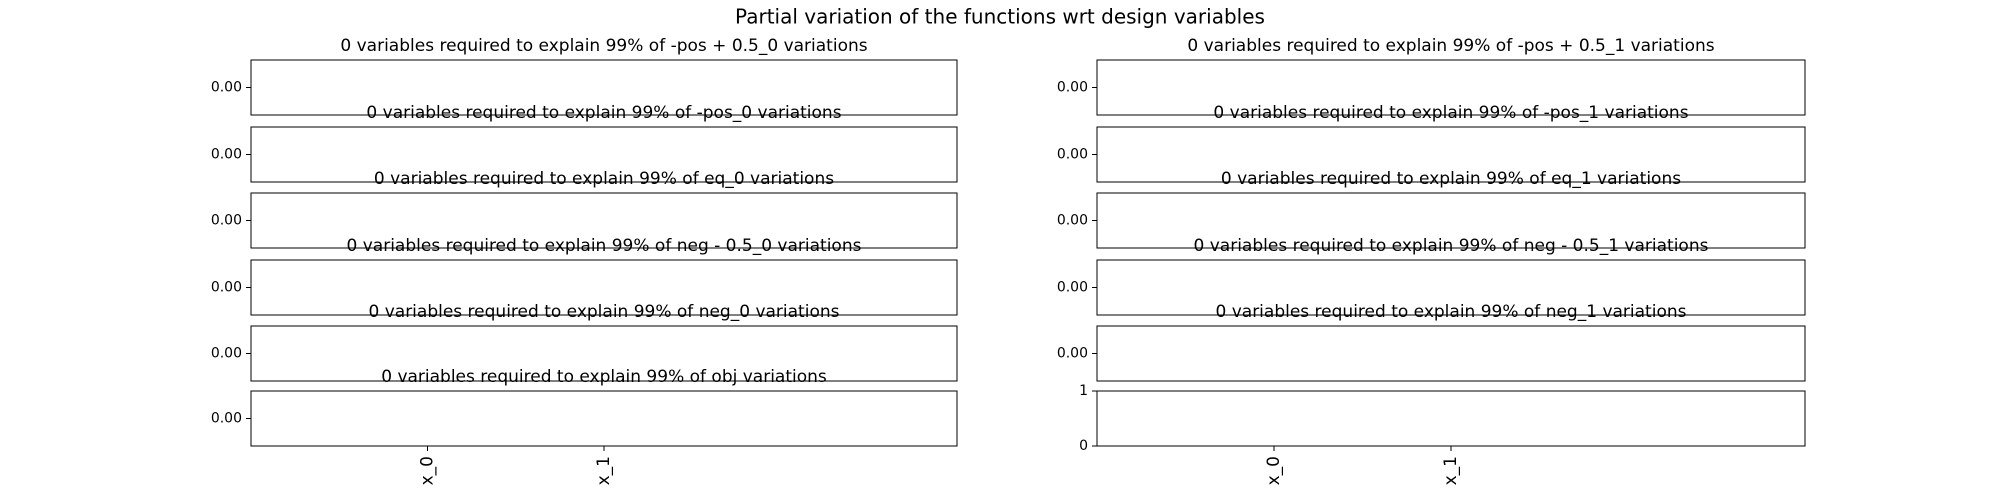 The width and height of the screenshot is (2000, 500). I want to click on y-tick-label: 0, so click(1083, 446).